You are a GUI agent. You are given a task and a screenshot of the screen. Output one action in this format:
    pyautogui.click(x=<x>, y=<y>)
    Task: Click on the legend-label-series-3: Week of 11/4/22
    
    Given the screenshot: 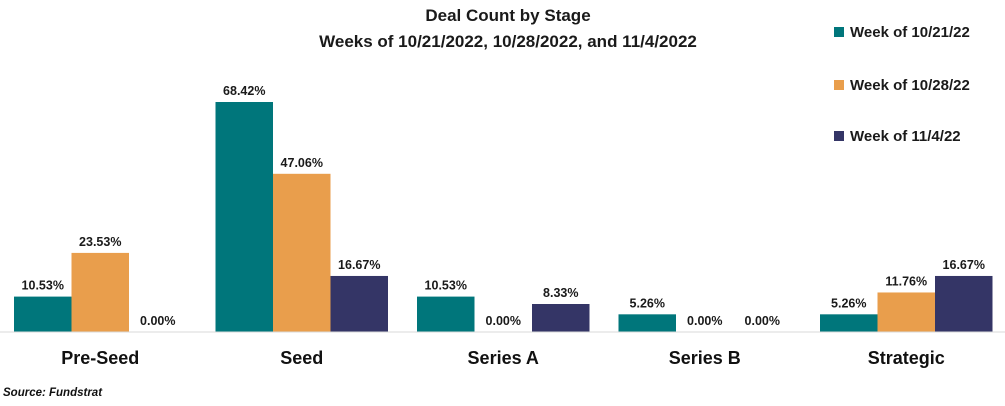 What is the action you would take?
    pyautogui.click(x=905, y=136)
    